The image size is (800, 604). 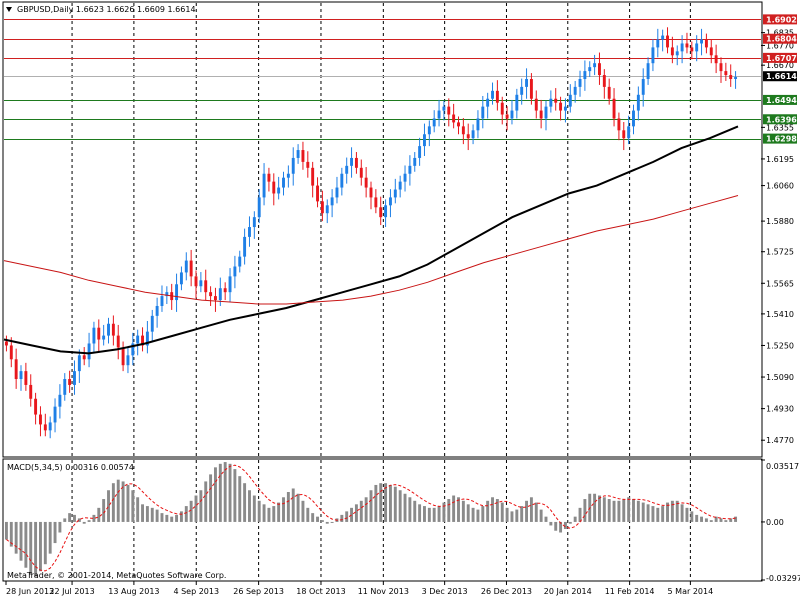 I want to click on y-tick-label: 1.5250, so click(x=780, y=345).